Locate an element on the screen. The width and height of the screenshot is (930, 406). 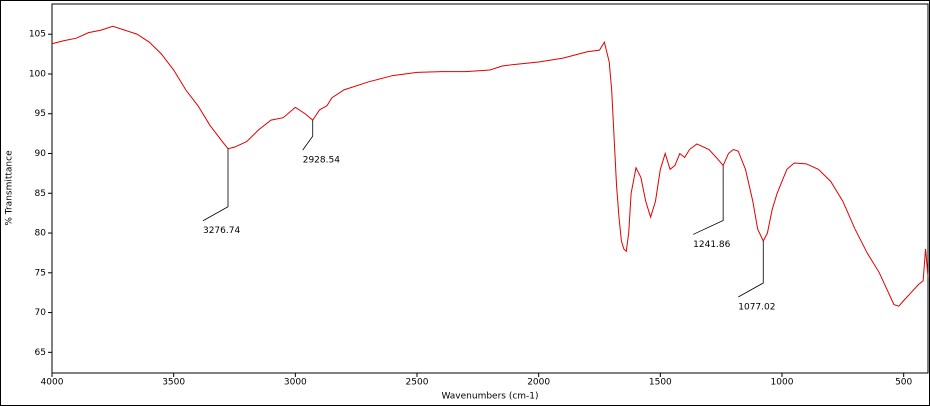
annotation-label: 1241.86 is located at coordinates (711, 245).